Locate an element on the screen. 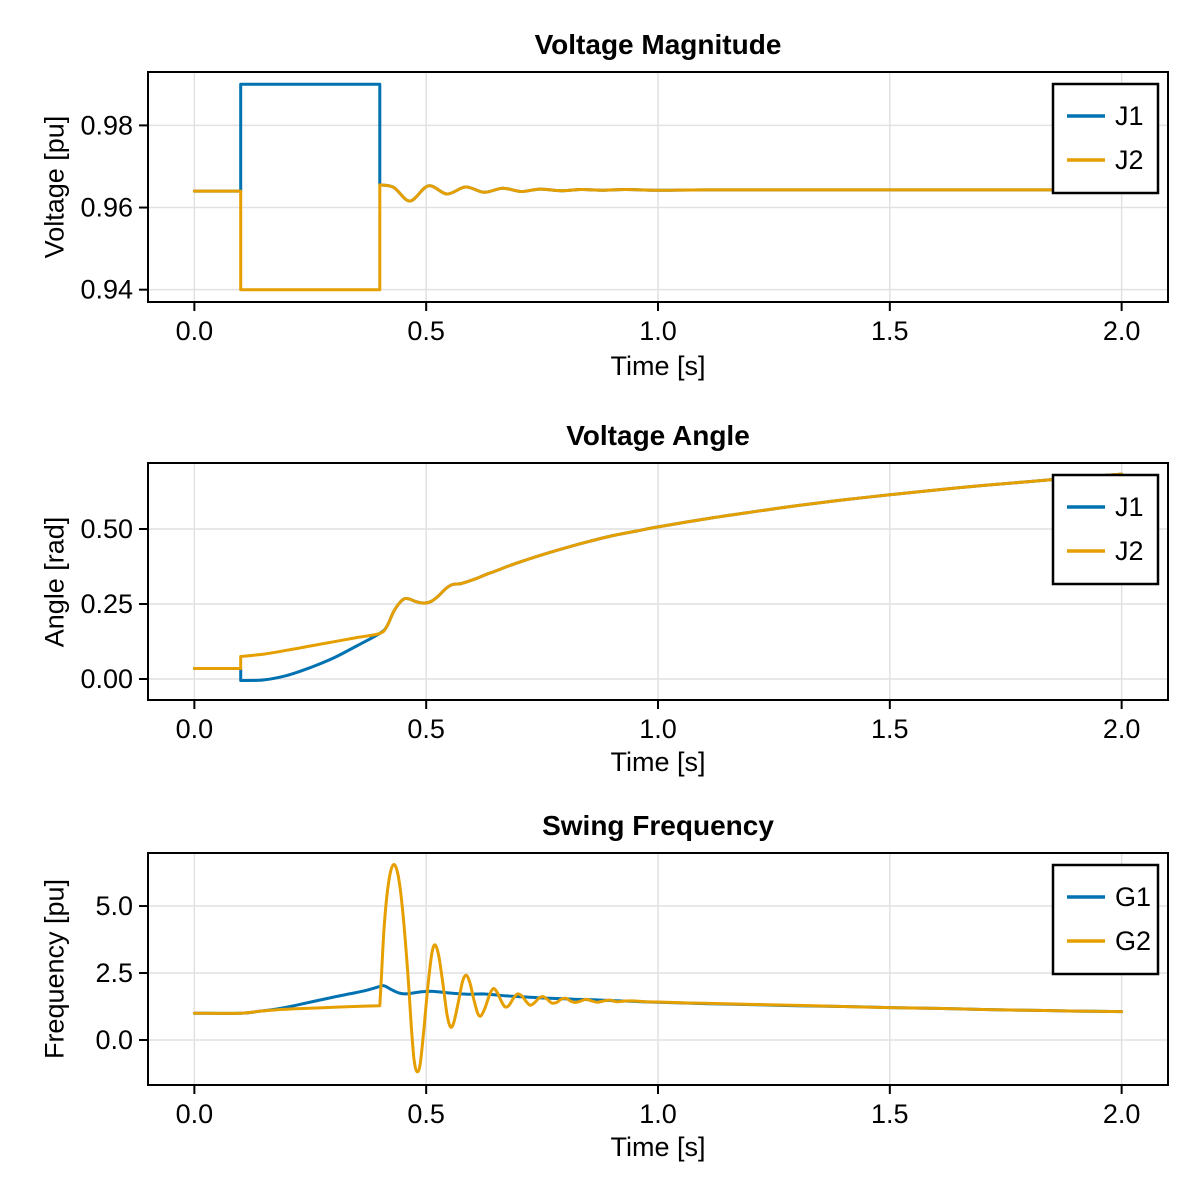 This screenshot has height=1200, width=1200. series-line-G2 is located at coordinates (658, 968).